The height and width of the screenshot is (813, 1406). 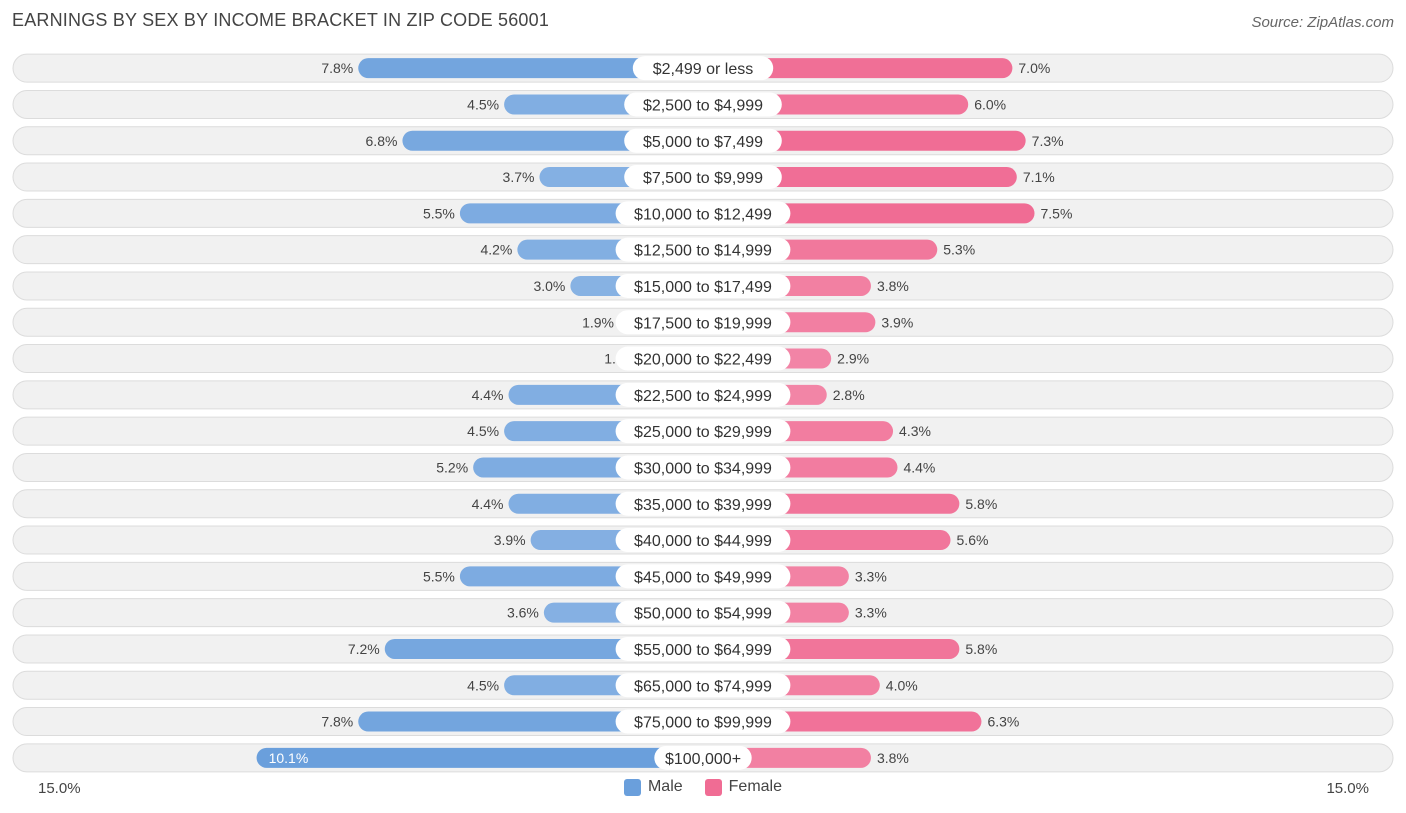 I want to click on legend-item-male: Male, so click(x=653, y=787).